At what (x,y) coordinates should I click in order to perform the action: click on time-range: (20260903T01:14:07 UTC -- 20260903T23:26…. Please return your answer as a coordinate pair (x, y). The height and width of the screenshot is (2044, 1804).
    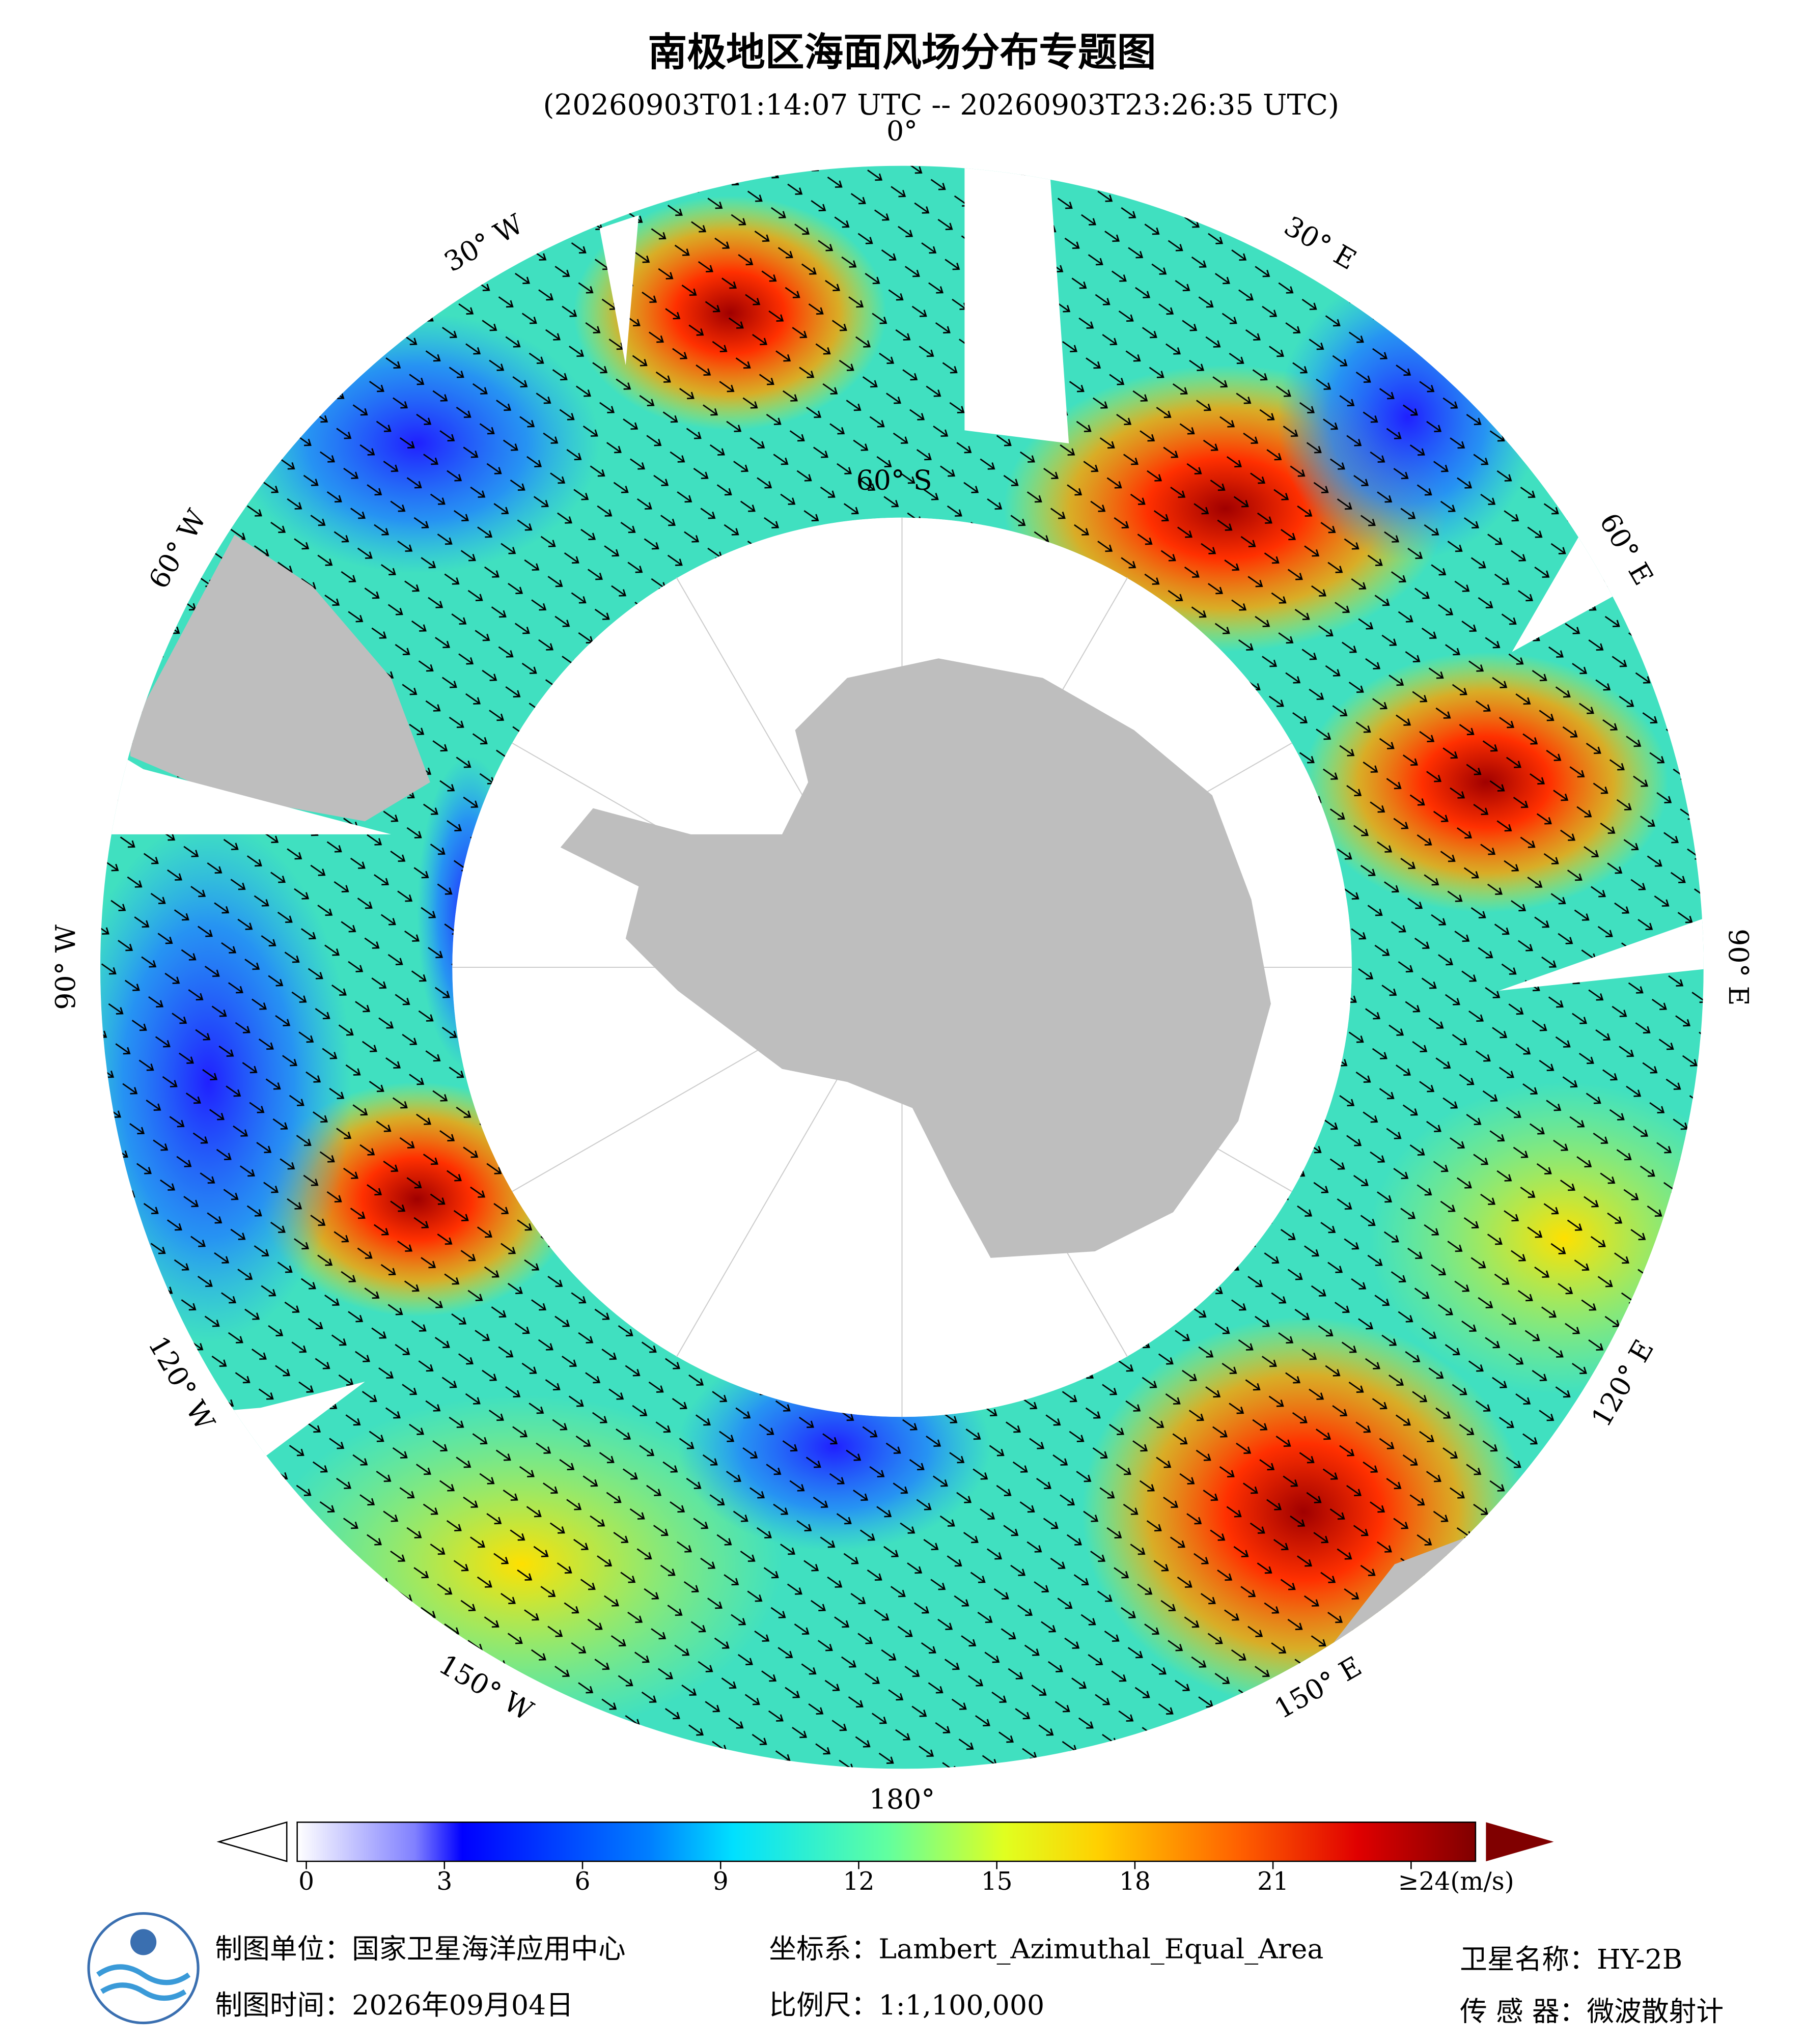
    Looking at the image, I should click on (941, 105).